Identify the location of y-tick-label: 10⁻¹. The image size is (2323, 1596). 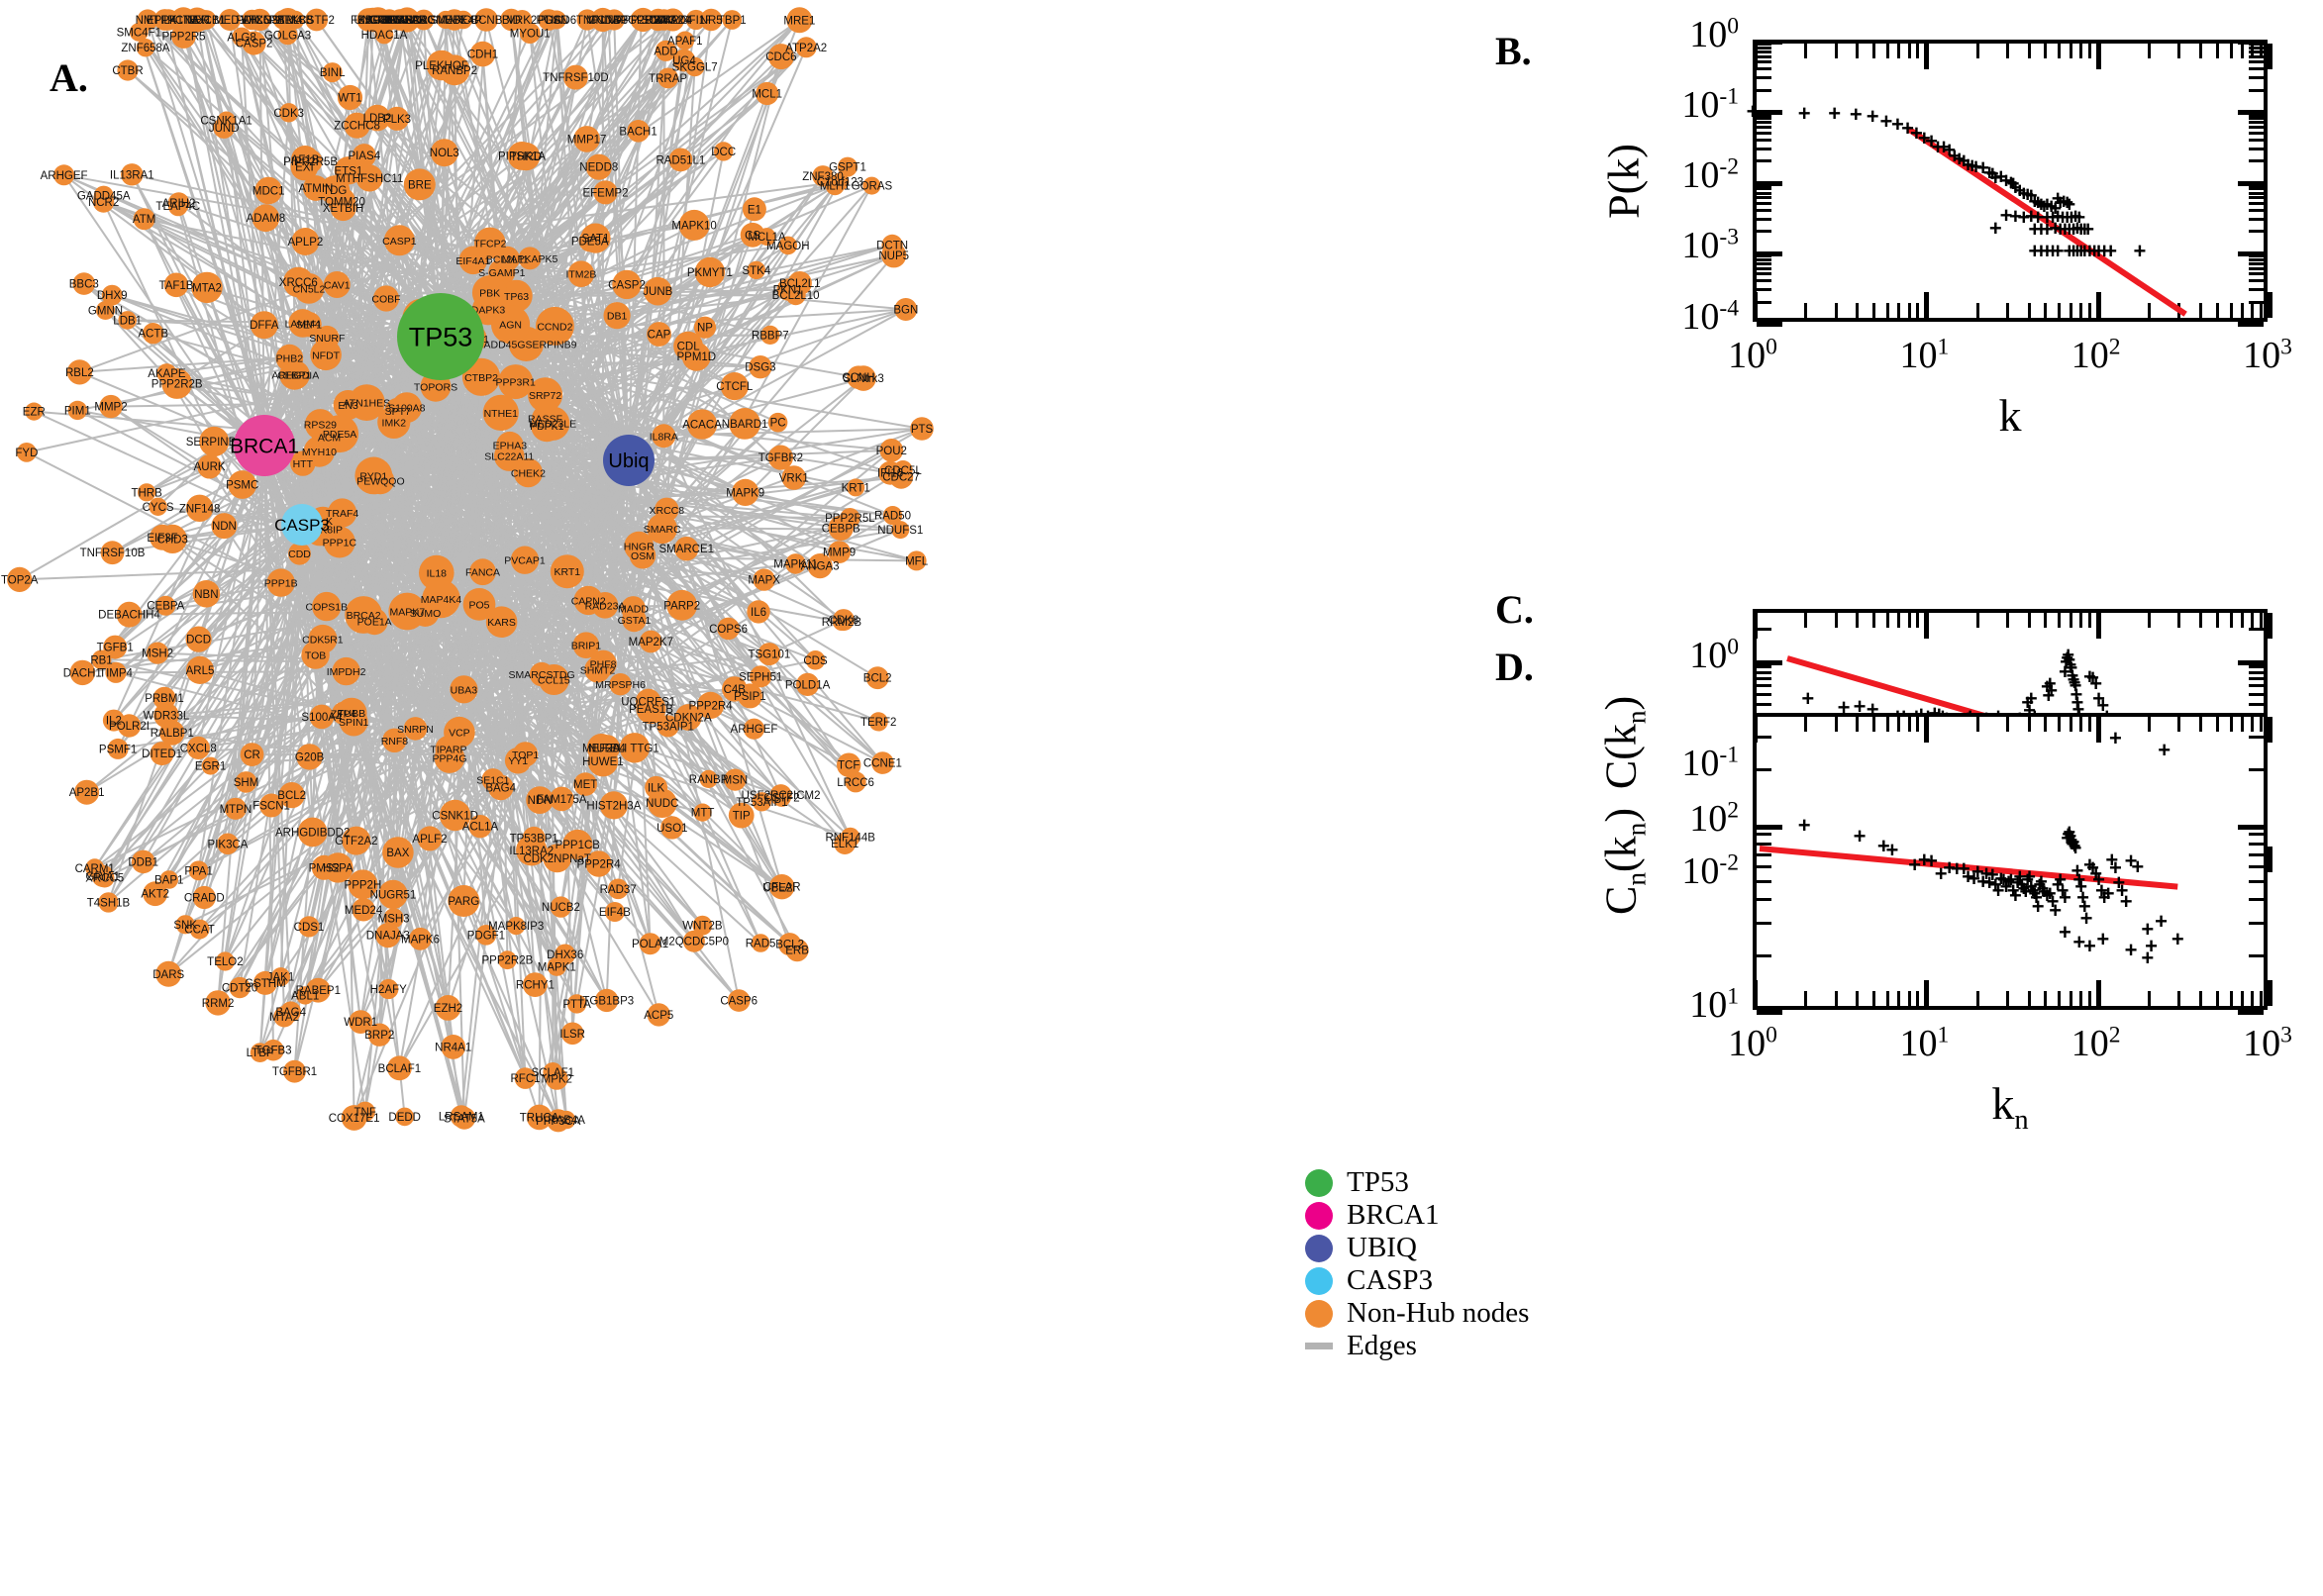
(1710, 762).